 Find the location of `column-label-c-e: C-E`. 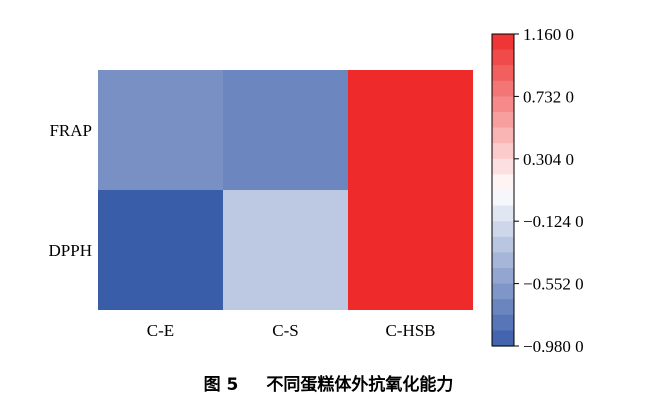

column-label-c-e: C-E is located at coordinates (160, 330).